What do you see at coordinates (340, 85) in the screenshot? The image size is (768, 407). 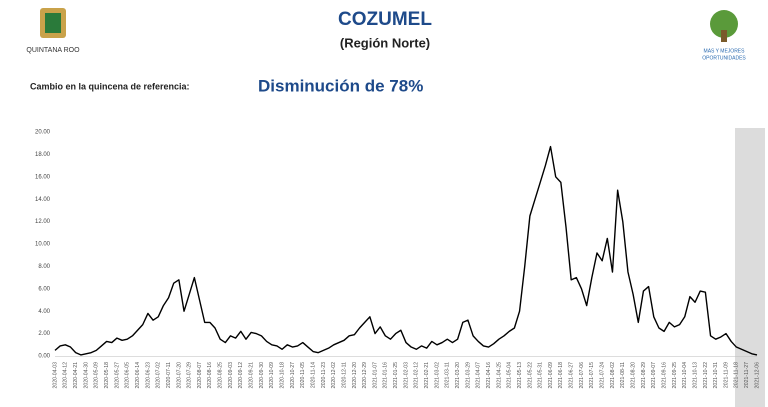 I see `change-value: Disminución de 78%` at bounding box center [340, 85].